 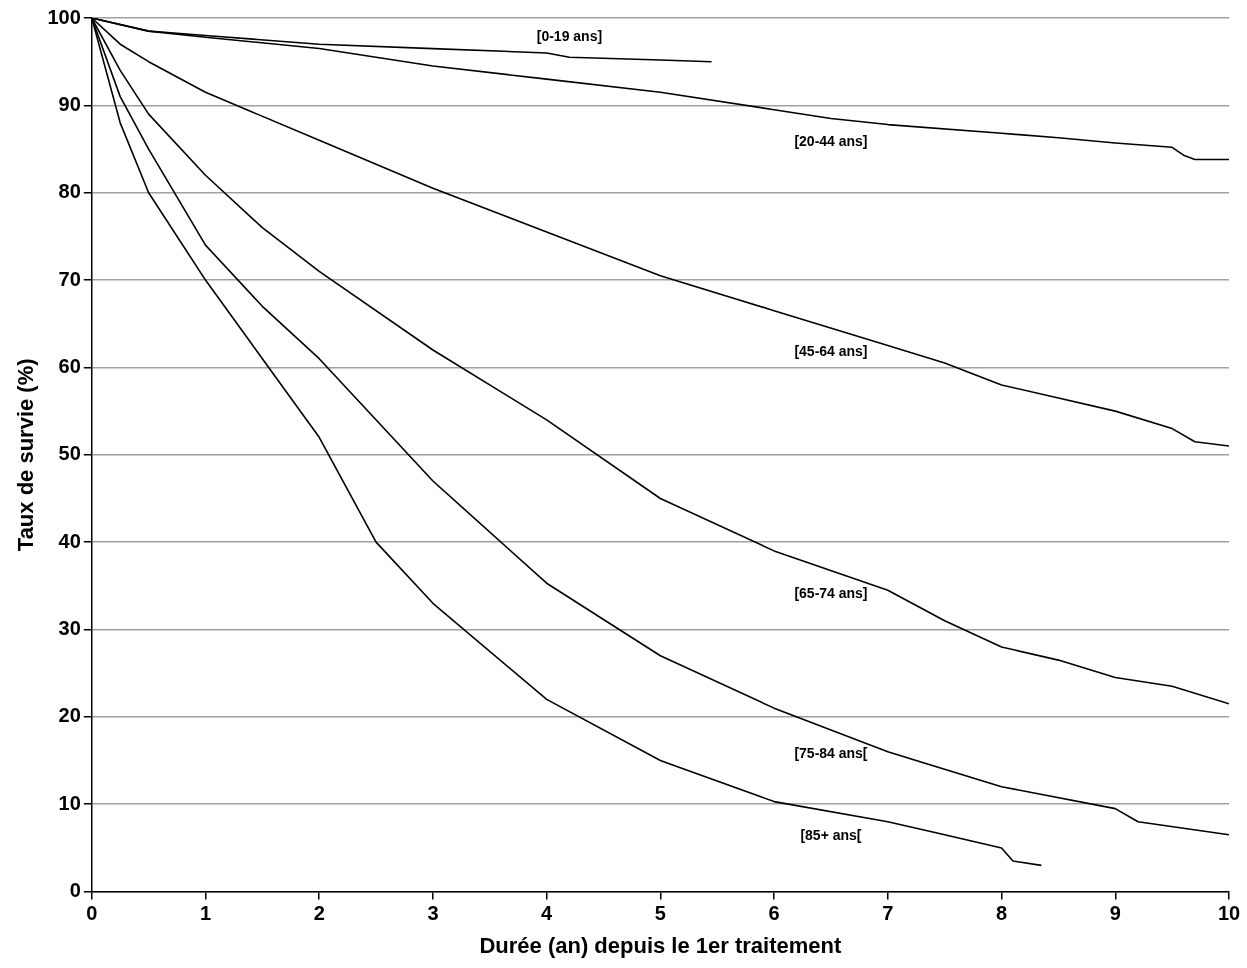 What do you see at coordinates (1115, 913) in the screenshot?
I see `x-tick-label: 9` at bounding box center [1115, 913].